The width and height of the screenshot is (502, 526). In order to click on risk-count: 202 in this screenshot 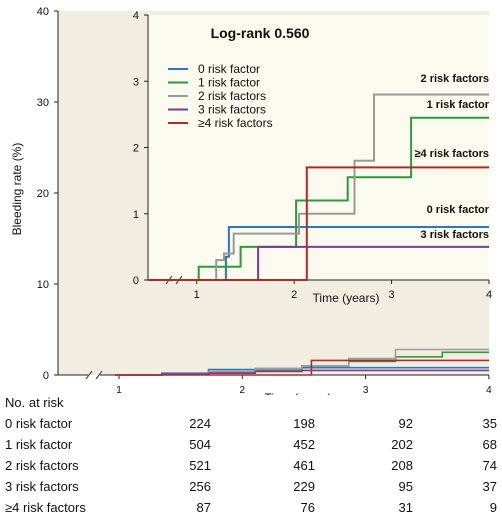, I will do `click(402, 444)`.